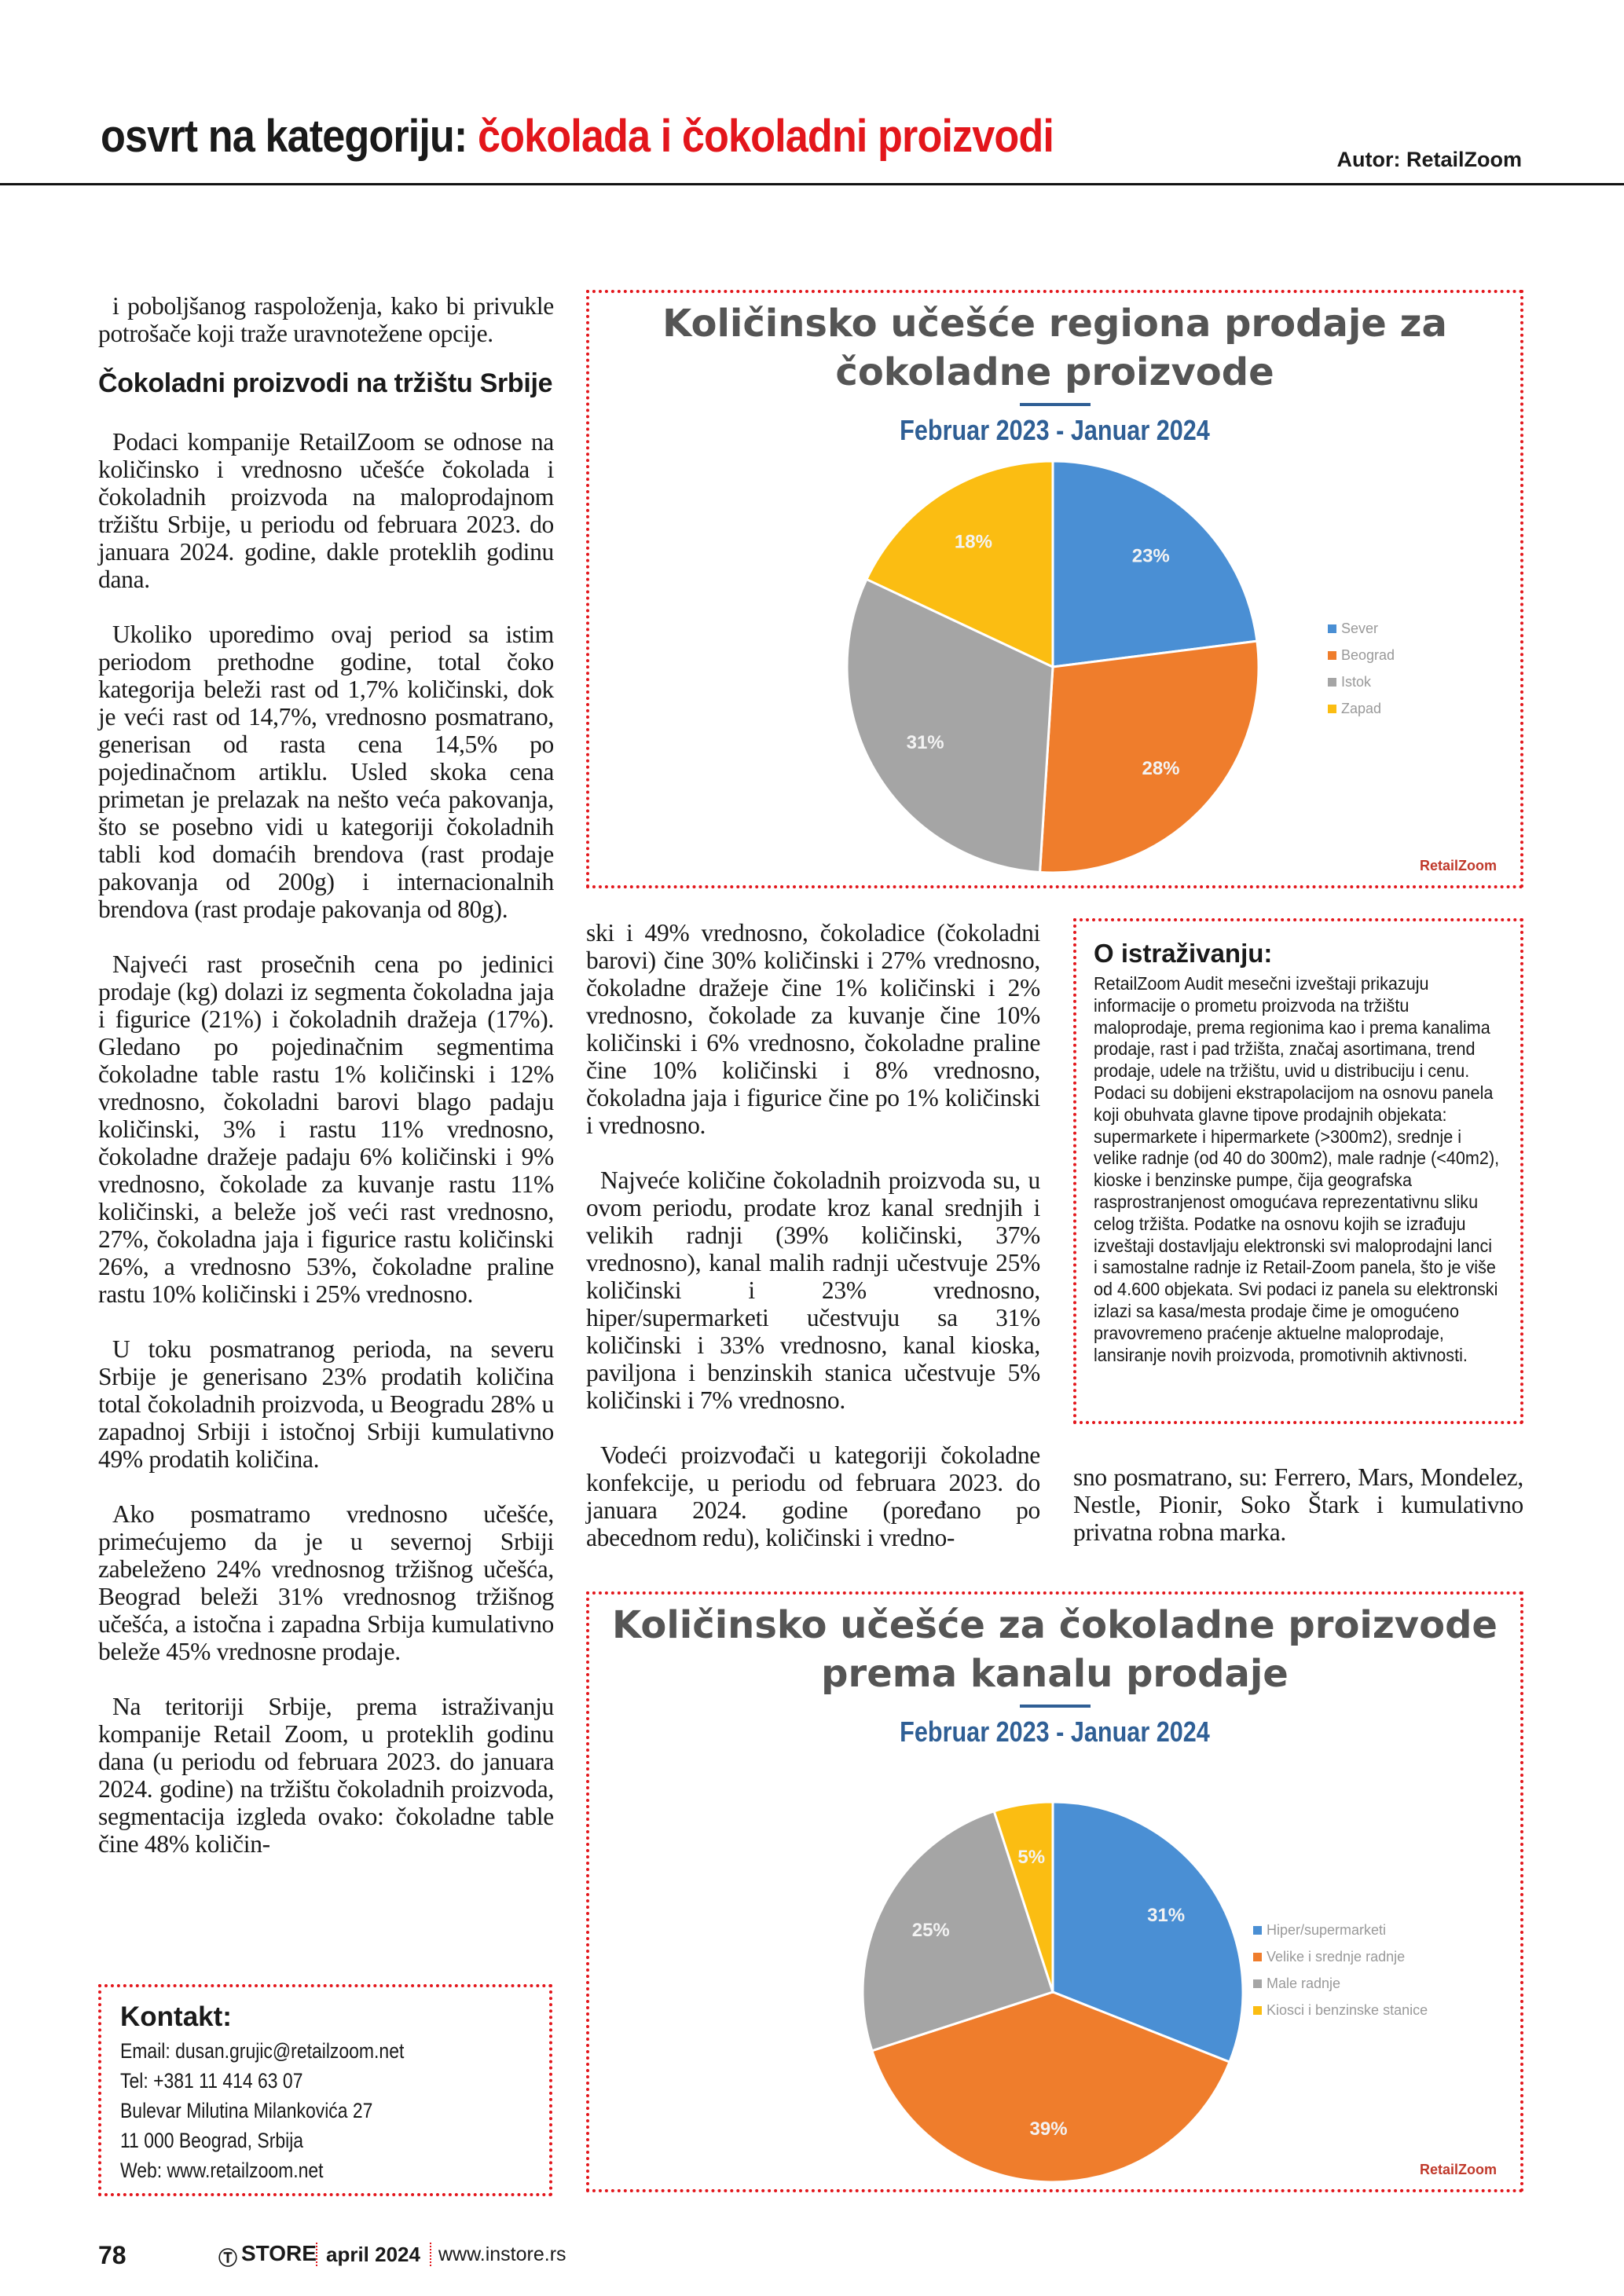 This screenshot has width=1624, height=2296. I want to click on chart-legend: Sever Beograd Istok Zapad, so click(1361, 668).